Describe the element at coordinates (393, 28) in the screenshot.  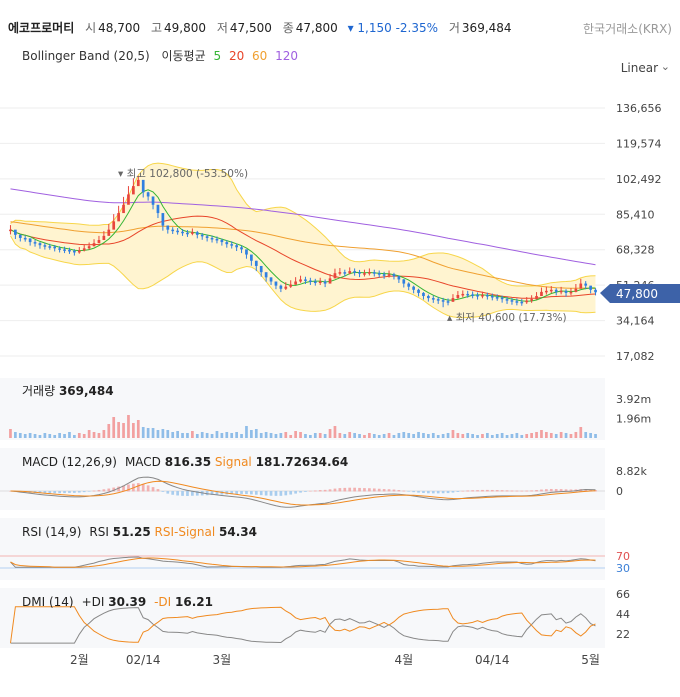
I see `change-value: ▾ 1,150 -2.35%` at that location.